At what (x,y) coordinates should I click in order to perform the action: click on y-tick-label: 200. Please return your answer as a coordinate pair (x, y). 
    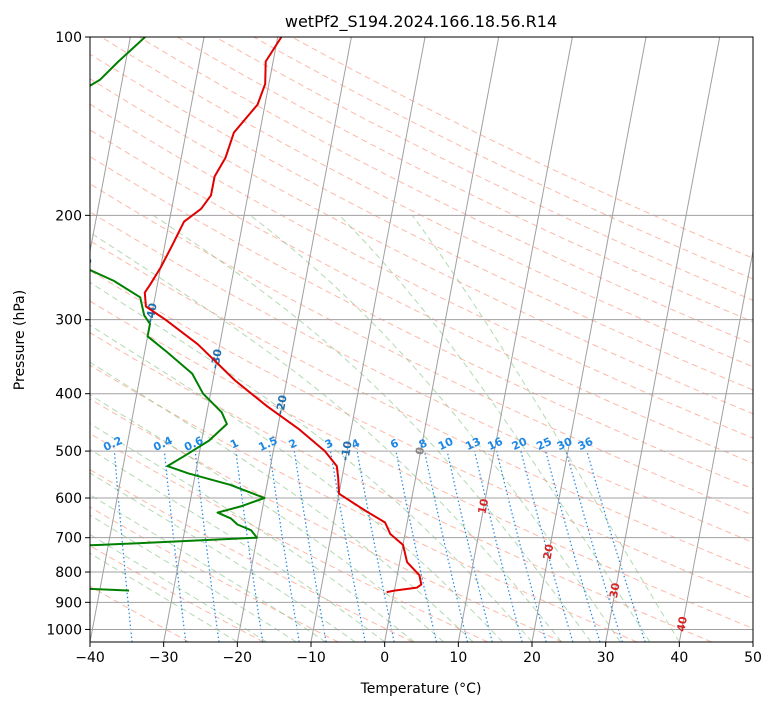
    Looking at the image, I should click on (68, 216).